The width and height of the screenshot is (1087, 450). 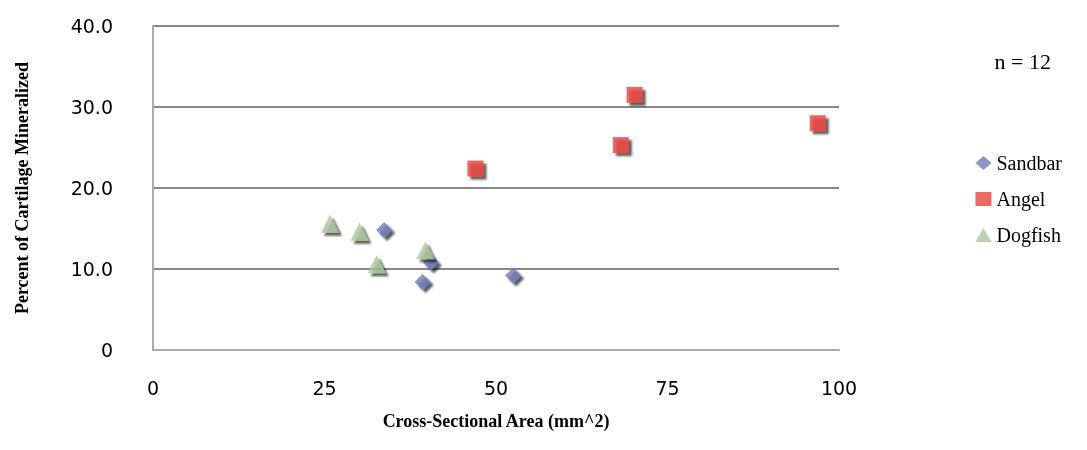 I want to click on text: n = 12, so click(x=1023, y=61).